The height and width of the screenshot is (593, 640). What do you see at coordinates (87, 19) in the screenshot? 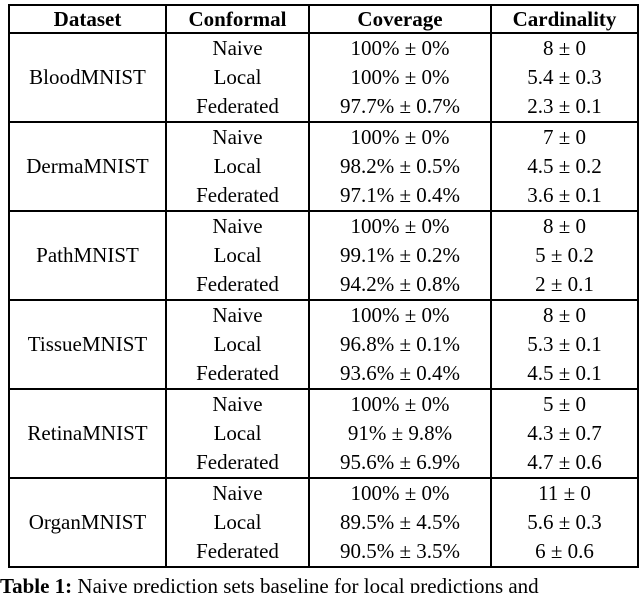
I see `header-dataset: Dataset` at bounding box center [87, 19].